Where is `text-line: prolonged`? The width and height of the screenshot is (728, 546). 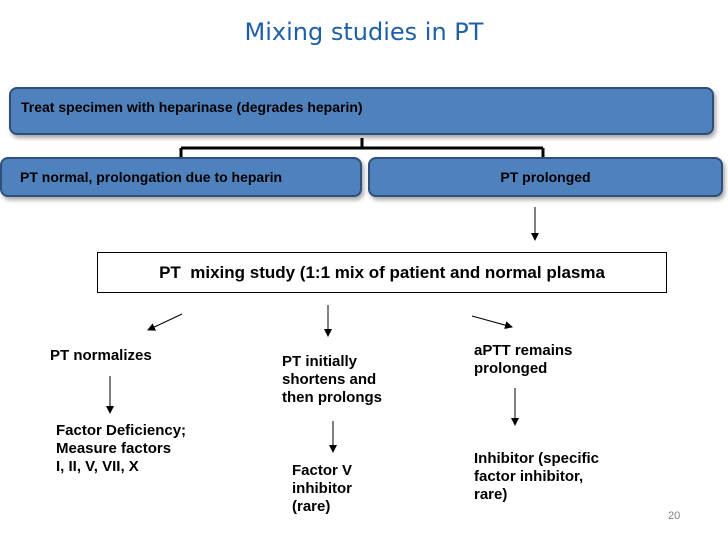 text-line: prolonged is located at coordinates (511, 368).